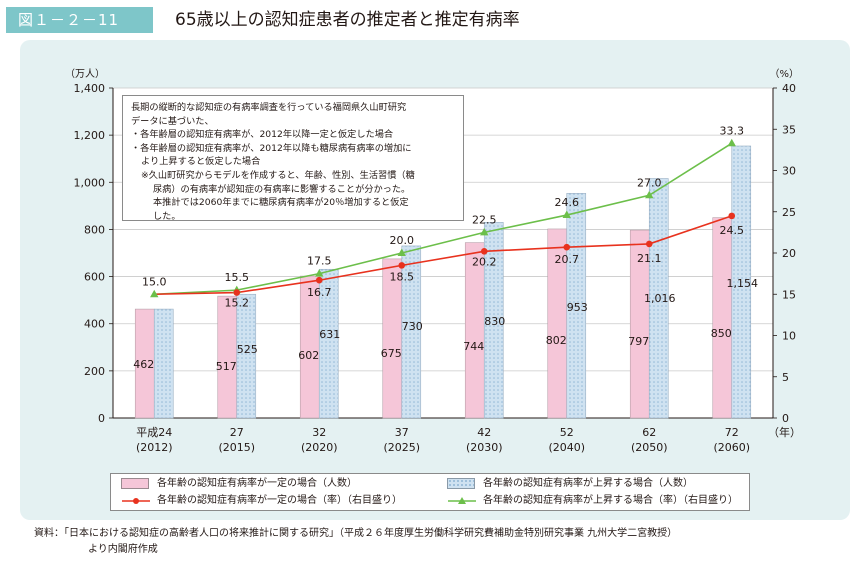 This screenshot has height=584, width=865. What do you see at coordinates (785, 377) in the screenshot?
I see `y-right-tick-label: 5` at bounding box center [785, 377].